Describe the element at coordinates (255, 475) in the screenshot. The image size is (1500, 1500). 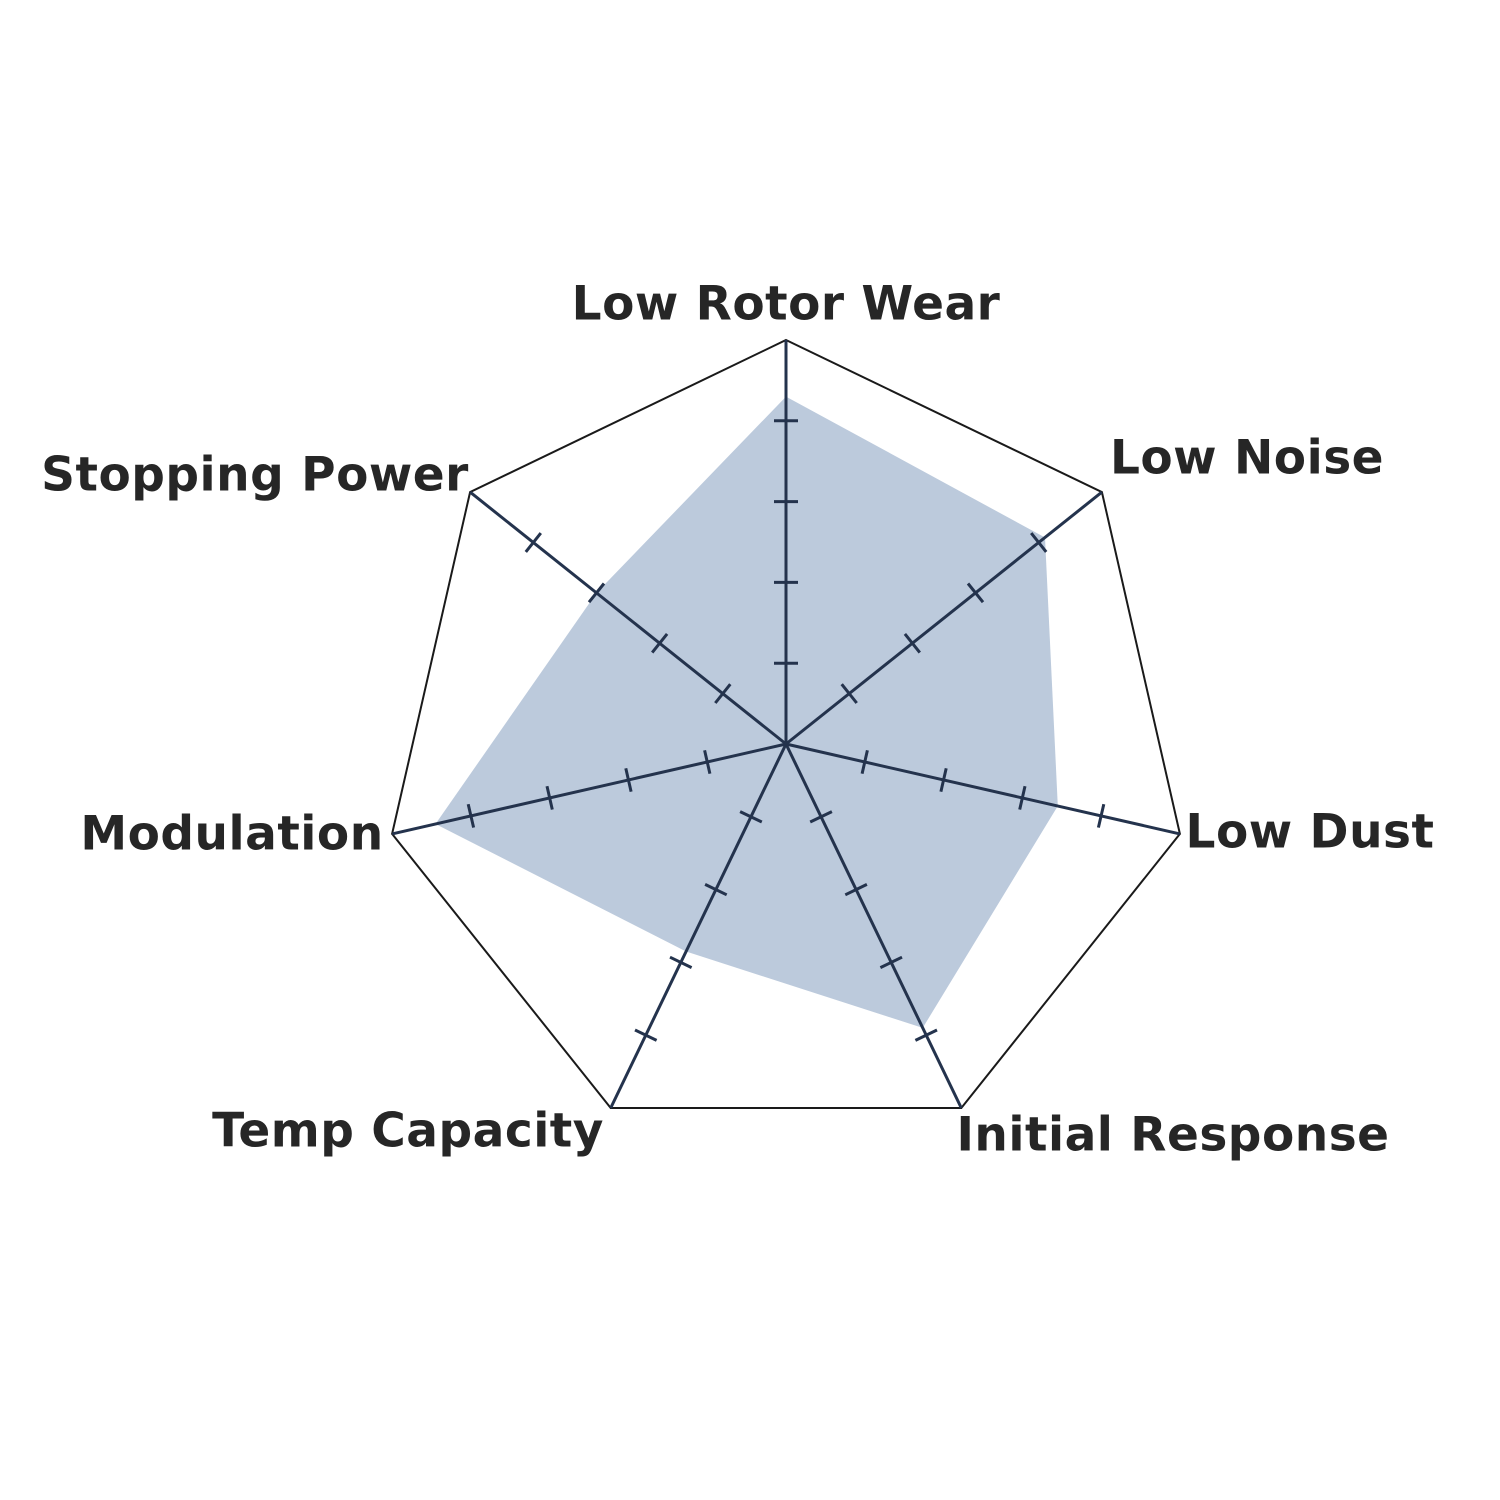
I see `axis-label-stopping-power: Stopping Power` at that location.